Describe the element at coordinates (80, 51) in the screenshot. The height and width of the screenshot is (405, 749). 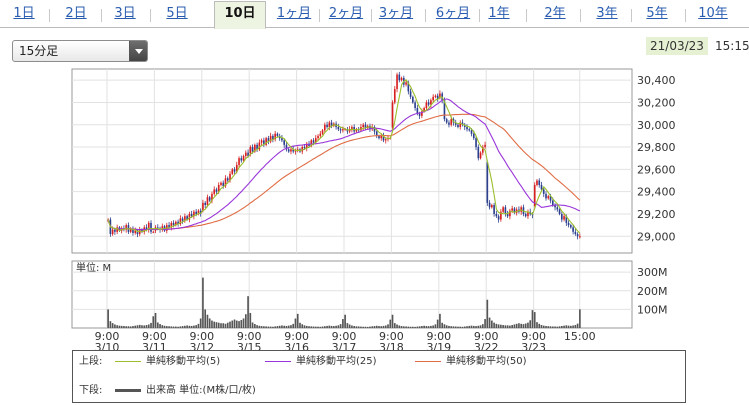
I see `interval-select: 15分足` at that location.